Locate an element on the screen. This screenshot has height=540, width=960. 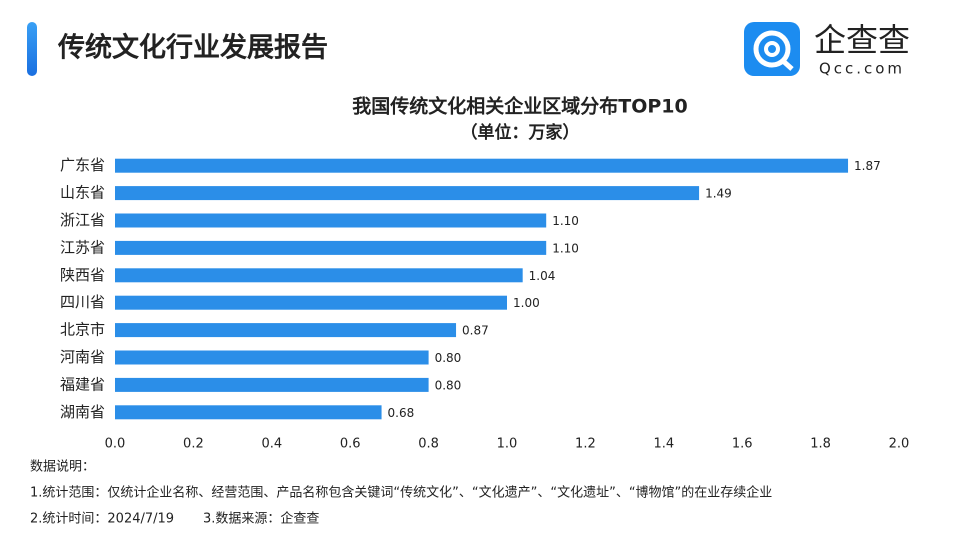
x-tick-label: 0.2 is located at coordinates (193, 444).